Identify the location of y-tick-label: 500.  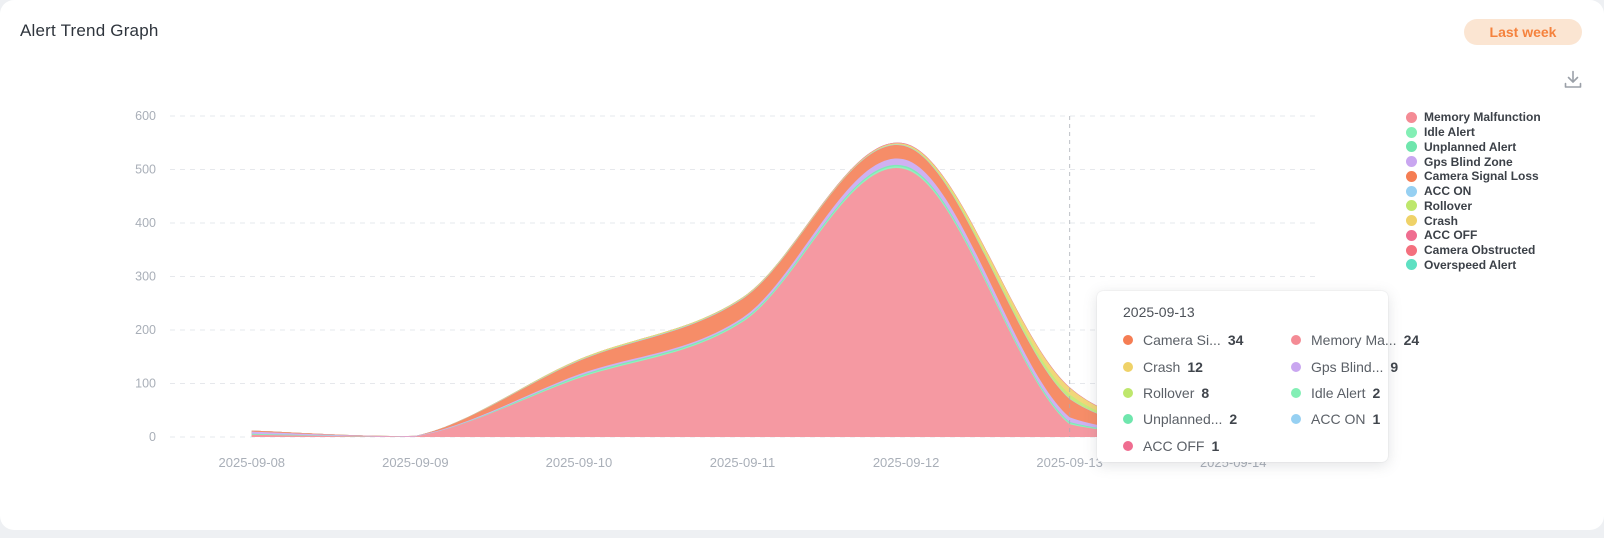
(145, 170).